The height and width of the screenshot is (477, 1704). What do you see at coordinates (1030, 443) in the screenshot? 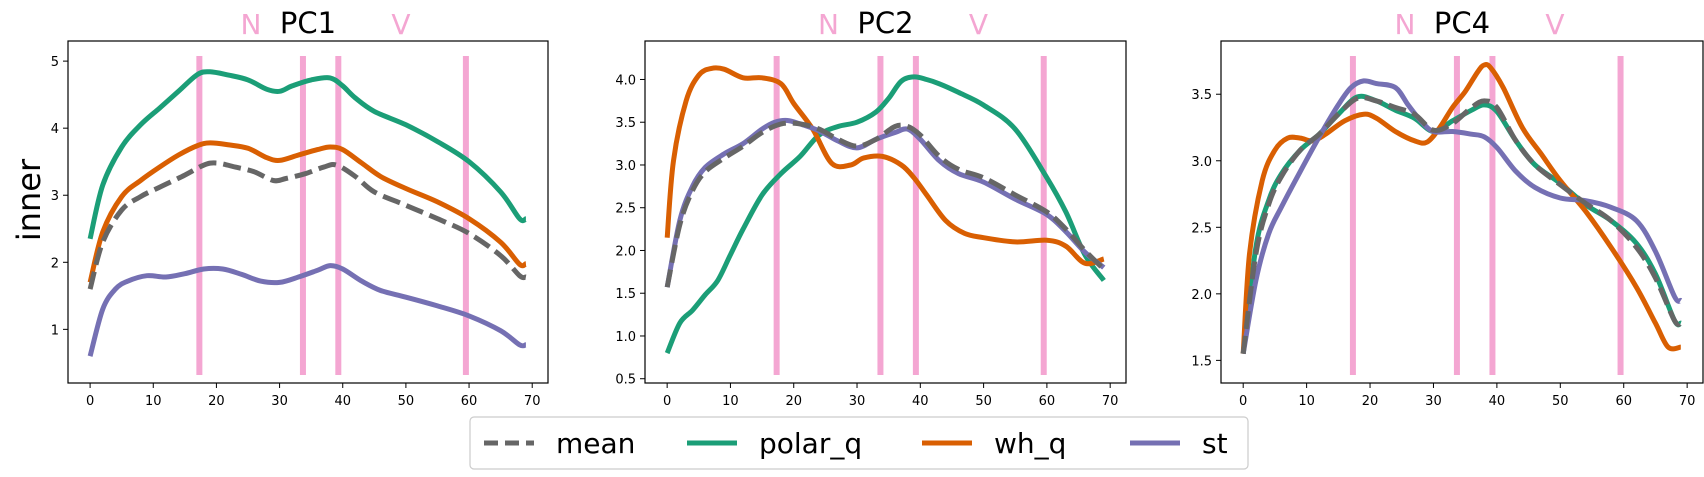
I see `legend-label-wh-q: wh_q` at bounding box center [1030, 443].